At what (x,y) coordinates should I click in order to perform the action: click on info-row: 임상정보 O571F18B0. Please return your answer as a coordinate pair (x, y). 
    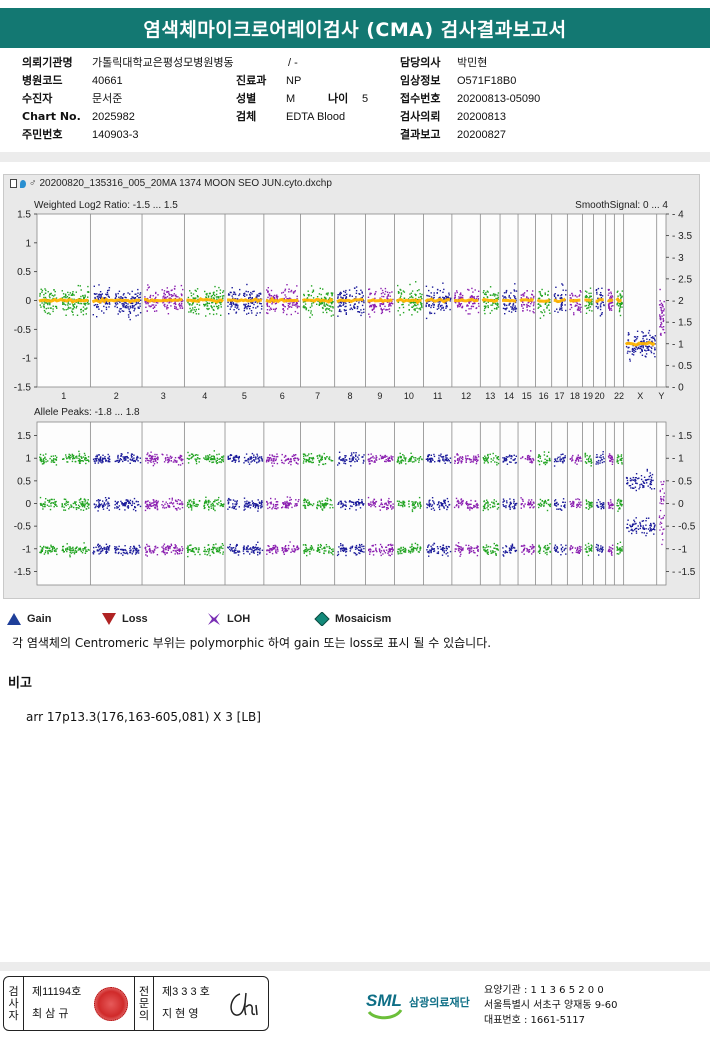
    Looking at the image, I should click on (470, 81).